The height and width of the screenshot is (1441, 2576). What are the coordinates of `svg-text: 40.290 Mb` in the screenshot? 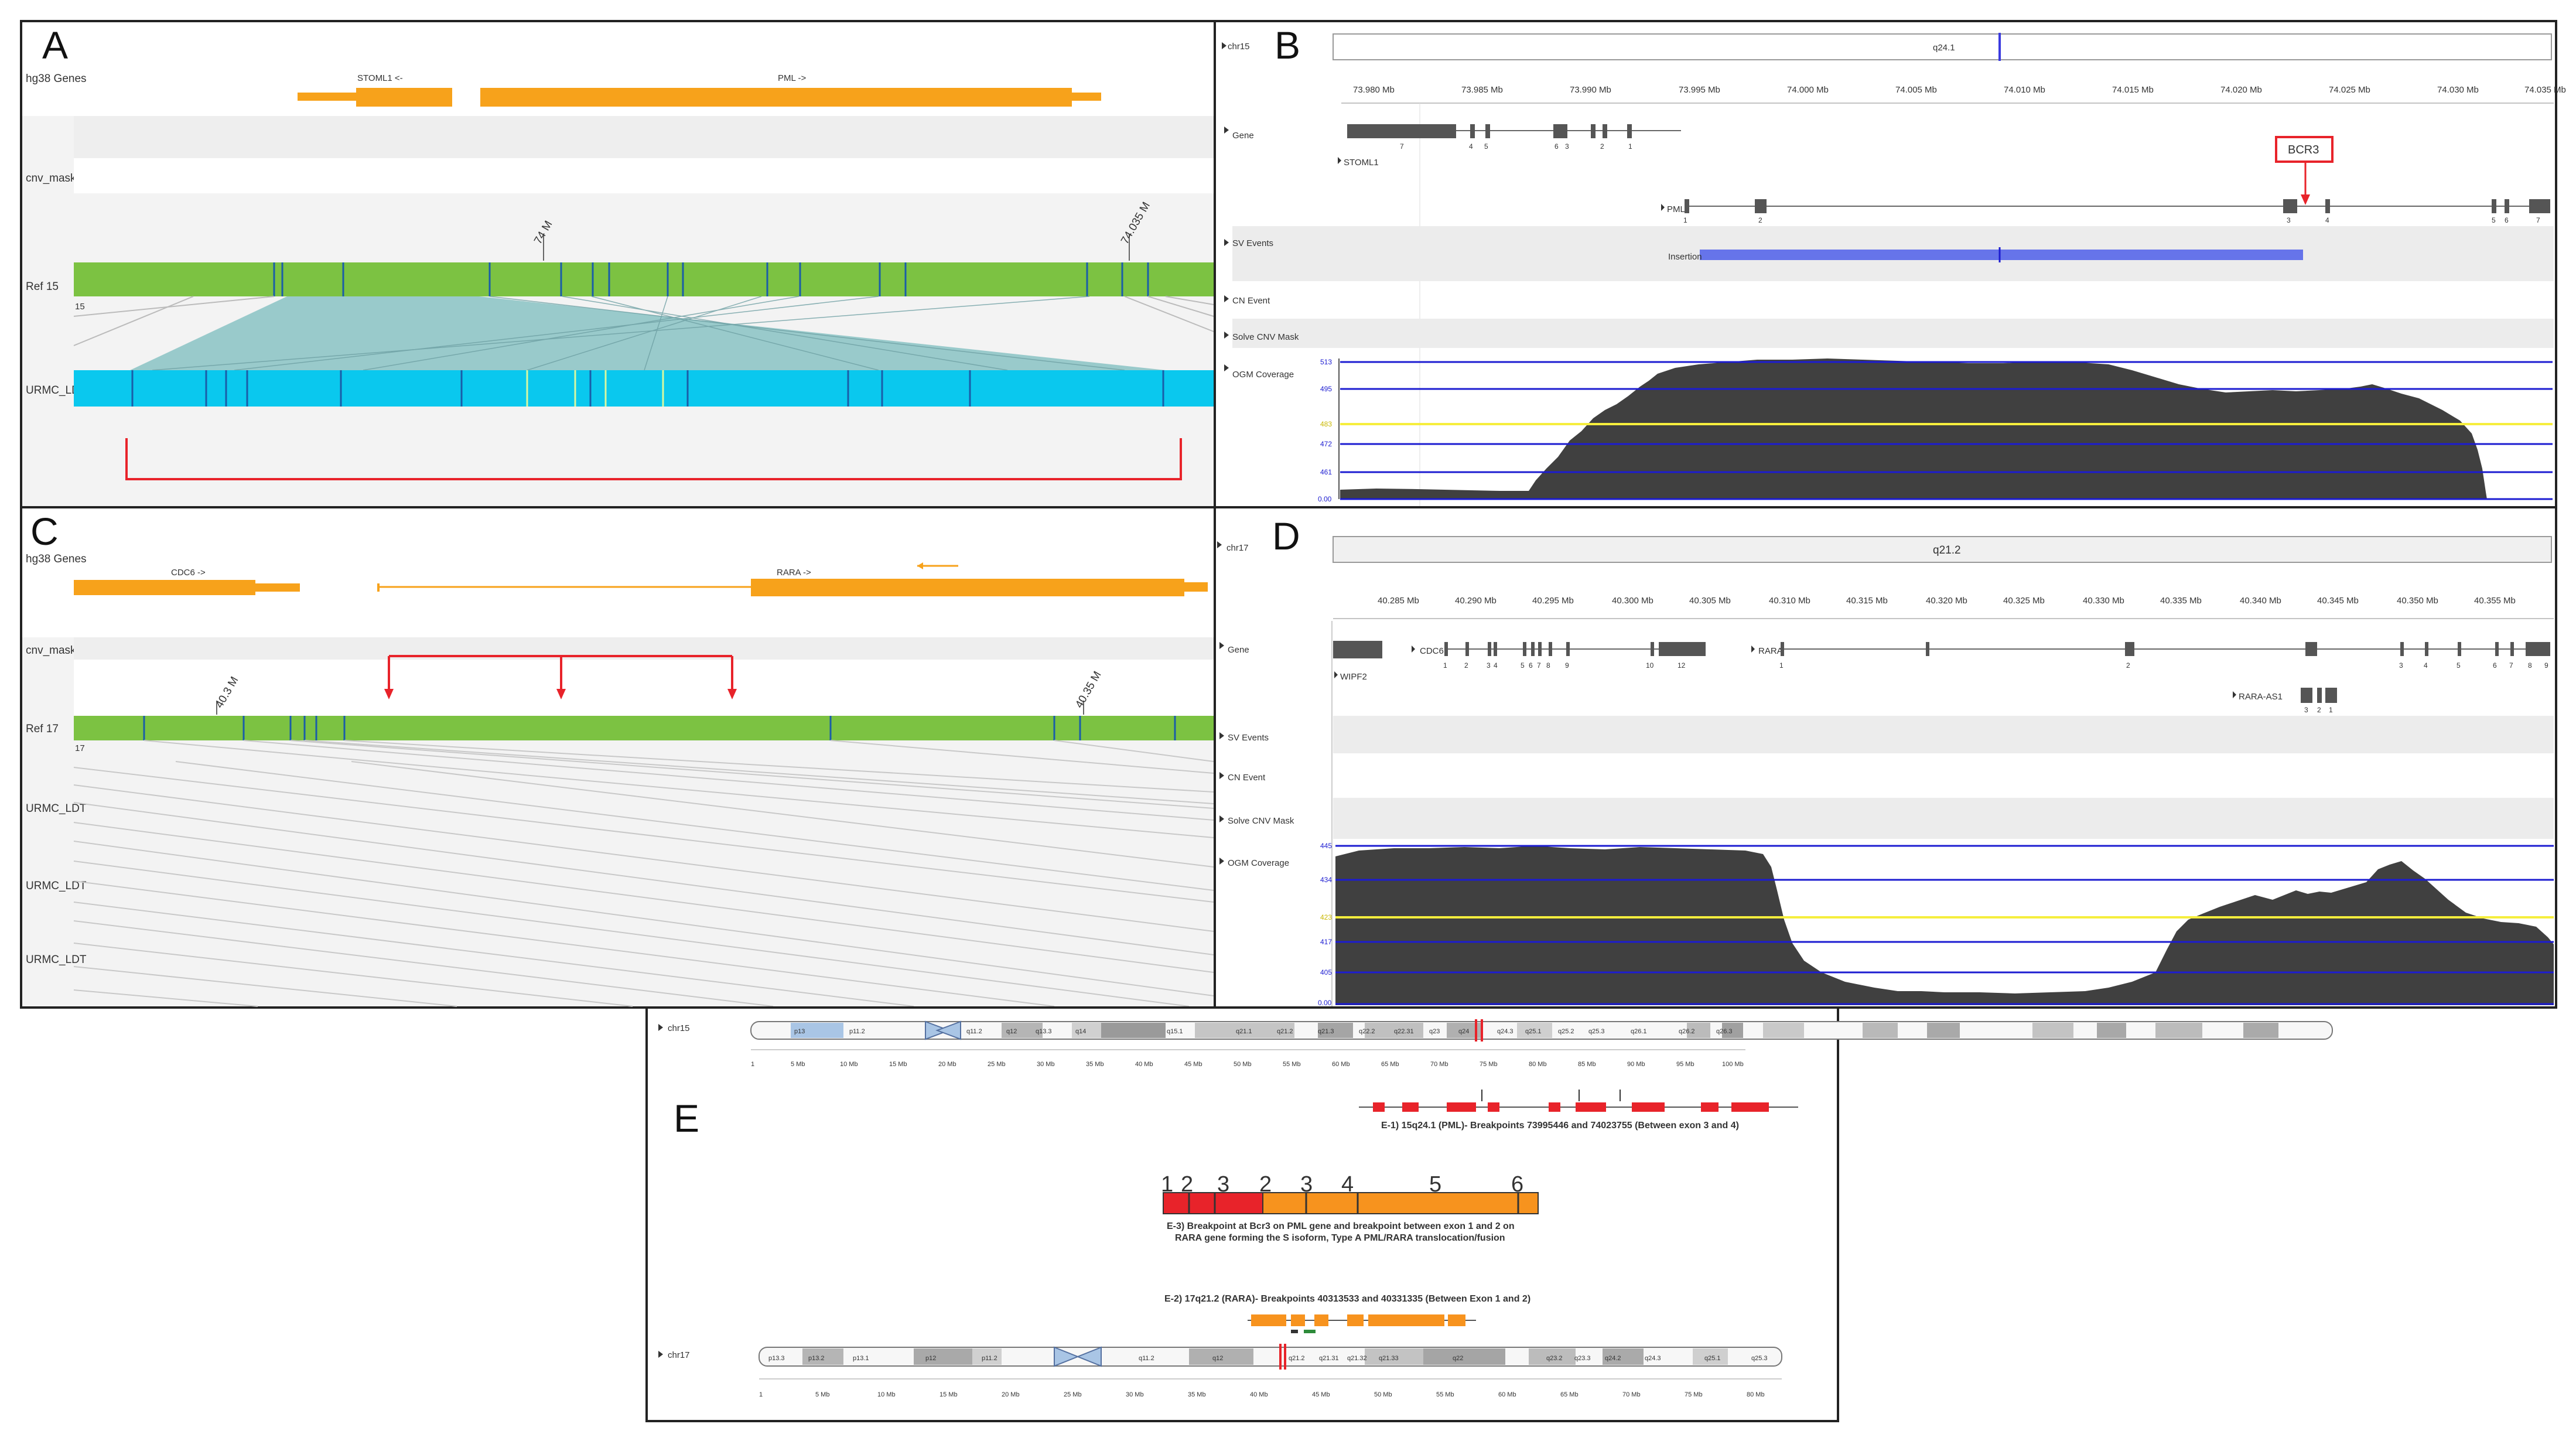 It's located at (1476, 601).